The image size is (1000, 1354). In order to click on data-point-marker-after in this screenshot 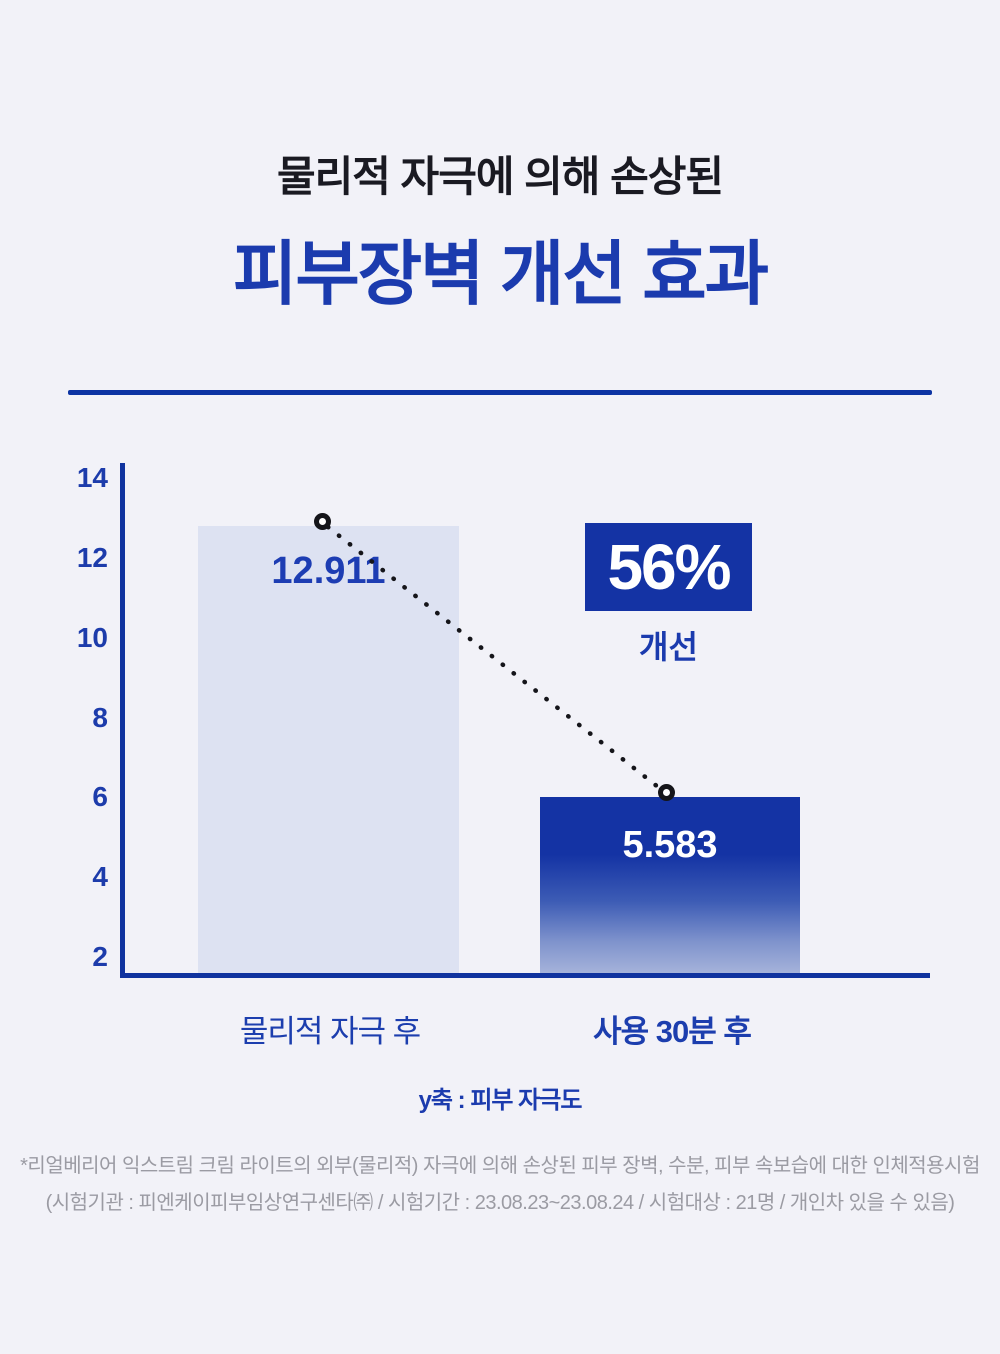, I will do `click(666, 792)`.